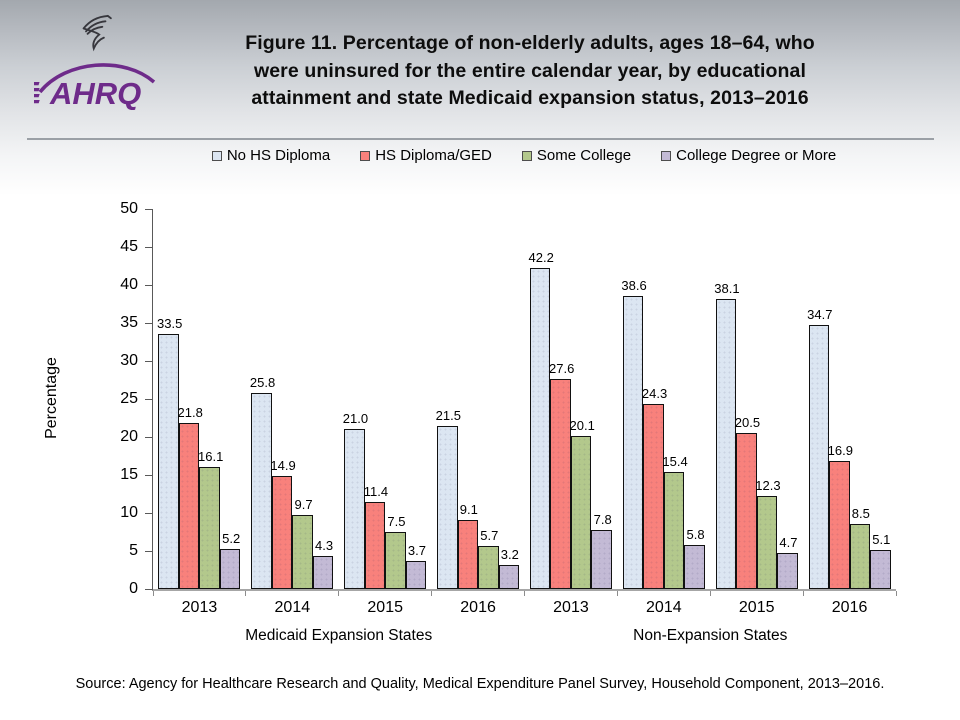 Image resolution: width=960 pixels, height=720 pixels. Describe the element at coordinates (840, 450) in the screenshot. I see `bar-value-label: 16.9` at that location.